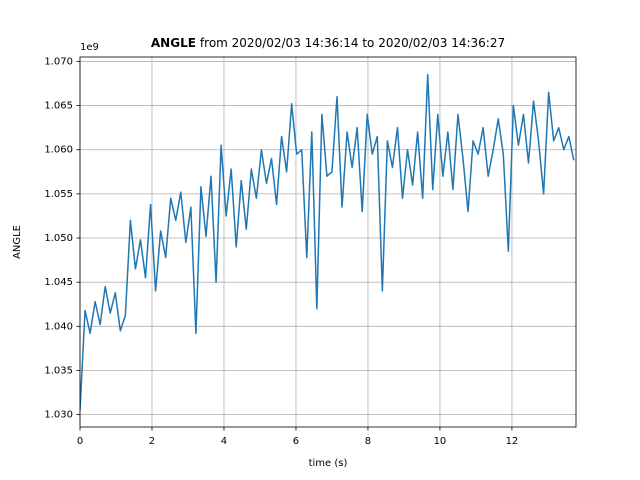 The image size is (640, 480). I want to click on y-tick-label: 1.035, so click(58, 370).